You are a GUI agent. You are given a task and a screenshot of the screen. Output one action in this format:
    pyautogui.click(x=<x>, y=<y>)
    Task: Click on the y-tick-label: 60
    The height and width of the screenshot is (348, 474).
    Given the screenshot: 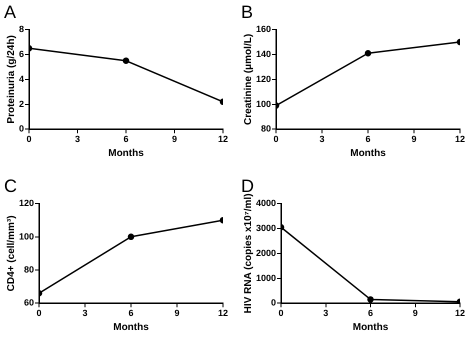 What is the action you would take?
    pyautogui.click(x=29, y=303)
    